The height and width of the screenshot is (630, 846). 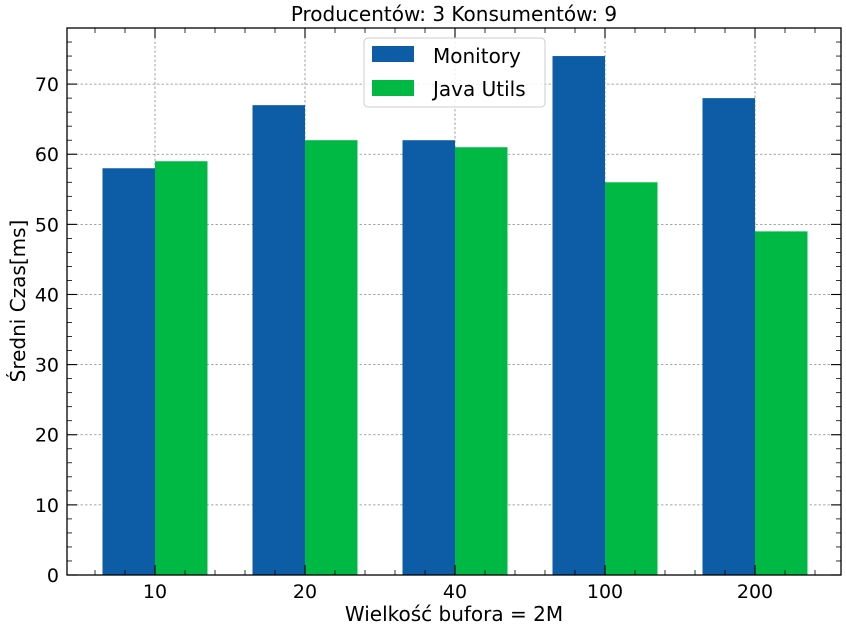 What do you see at coordinates (393, 54) in the screenshot?
I see `legend-swatch-monitory` at bounding box center [393, 54].